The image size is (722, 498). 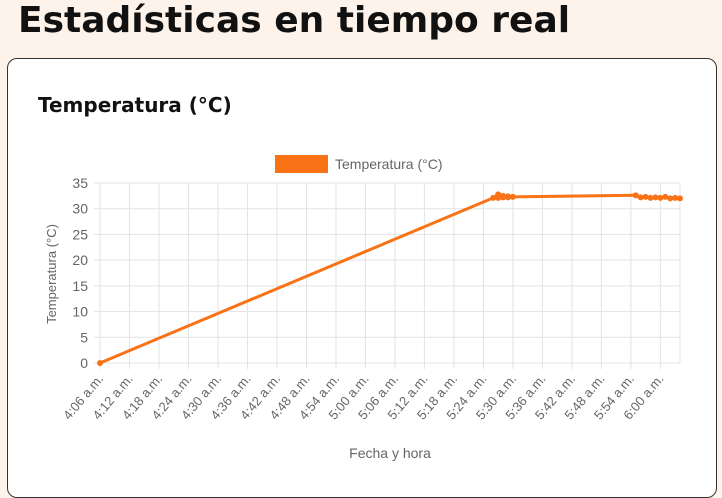 I want to click on legend-swatch, so click(x=301, y=164).